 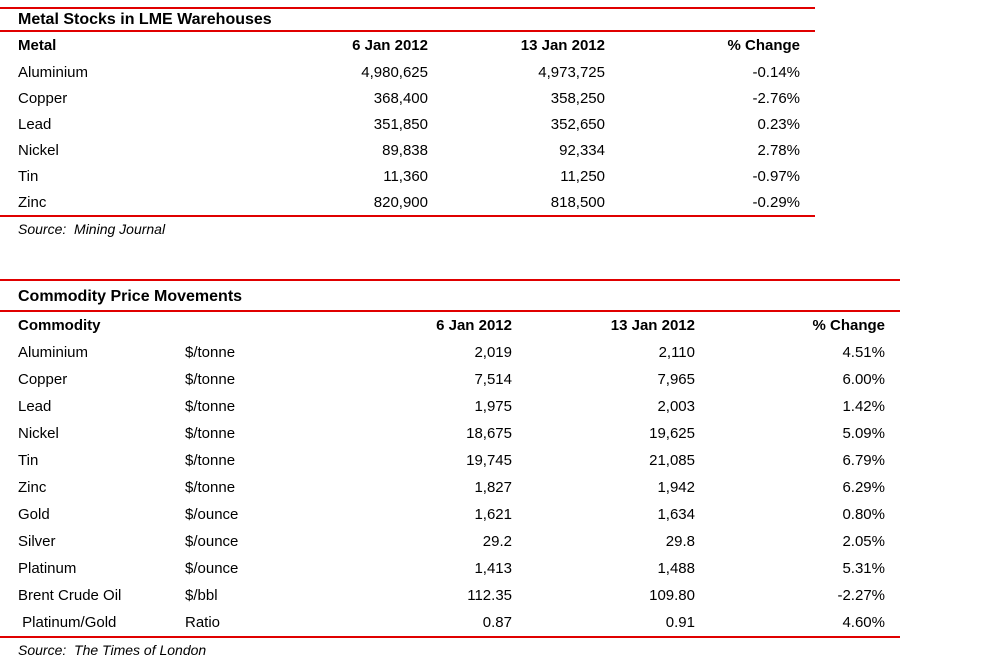 I want to click on price-13jan: 2,110, so click(x=676, y=352).